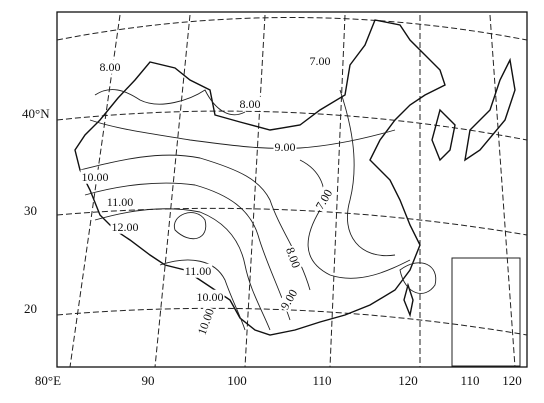 Image resolution: width=544 pixels, height=403 pixels. What do you see at coordinates (148, 380) in the screenshot?
I see `longitude-label: 90` at bounding box center [148, 380].